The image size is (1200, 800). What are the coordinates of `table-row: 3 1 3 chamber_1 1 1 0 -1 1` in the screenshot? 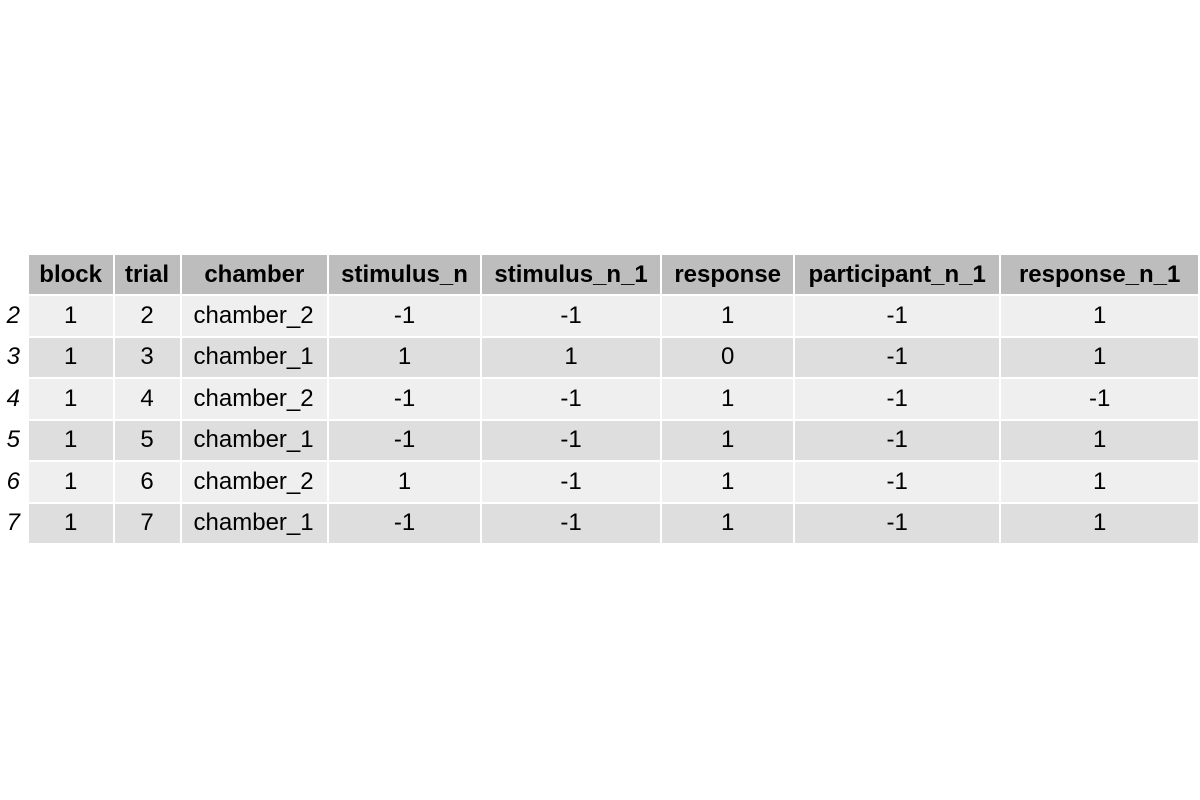 It's located at (599, 357).